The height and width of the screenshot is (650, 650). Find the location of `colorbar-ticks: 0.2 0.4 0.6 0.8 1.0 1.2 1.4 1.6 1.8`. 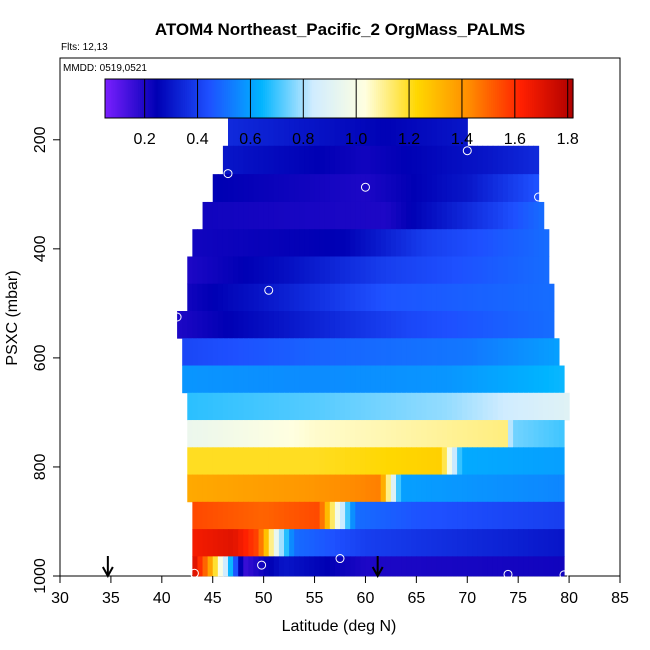

colorbar-ticks: 0.2 0.4 0.6 0.8 1.0 1.2 1.4 1.6 1.8 is located at coordinates (356, 113).